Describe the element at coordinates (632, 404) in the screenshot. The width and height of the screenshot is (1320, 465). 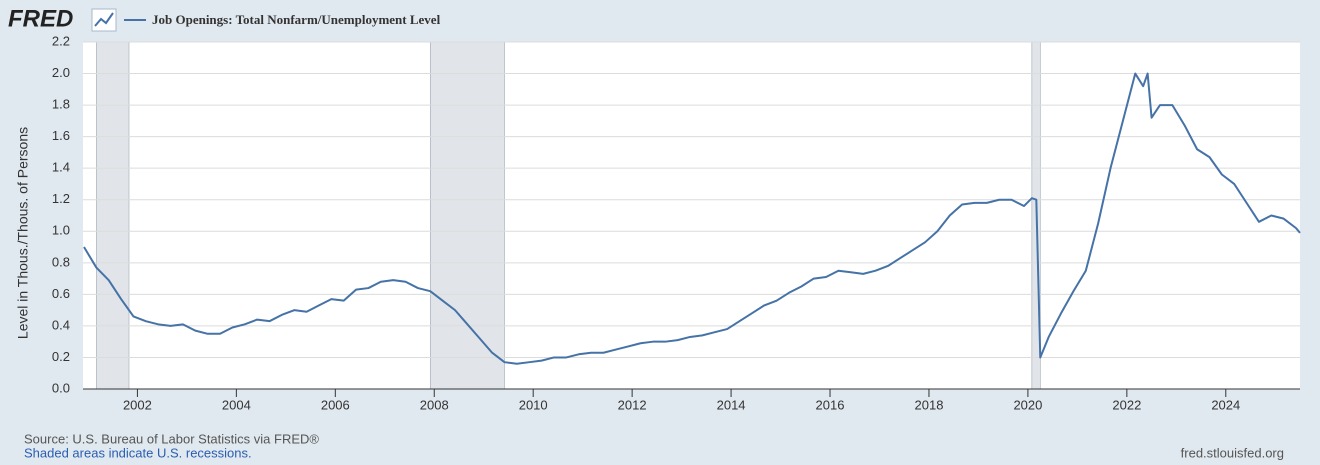
I see `x-tick-label: 2012` at that location.